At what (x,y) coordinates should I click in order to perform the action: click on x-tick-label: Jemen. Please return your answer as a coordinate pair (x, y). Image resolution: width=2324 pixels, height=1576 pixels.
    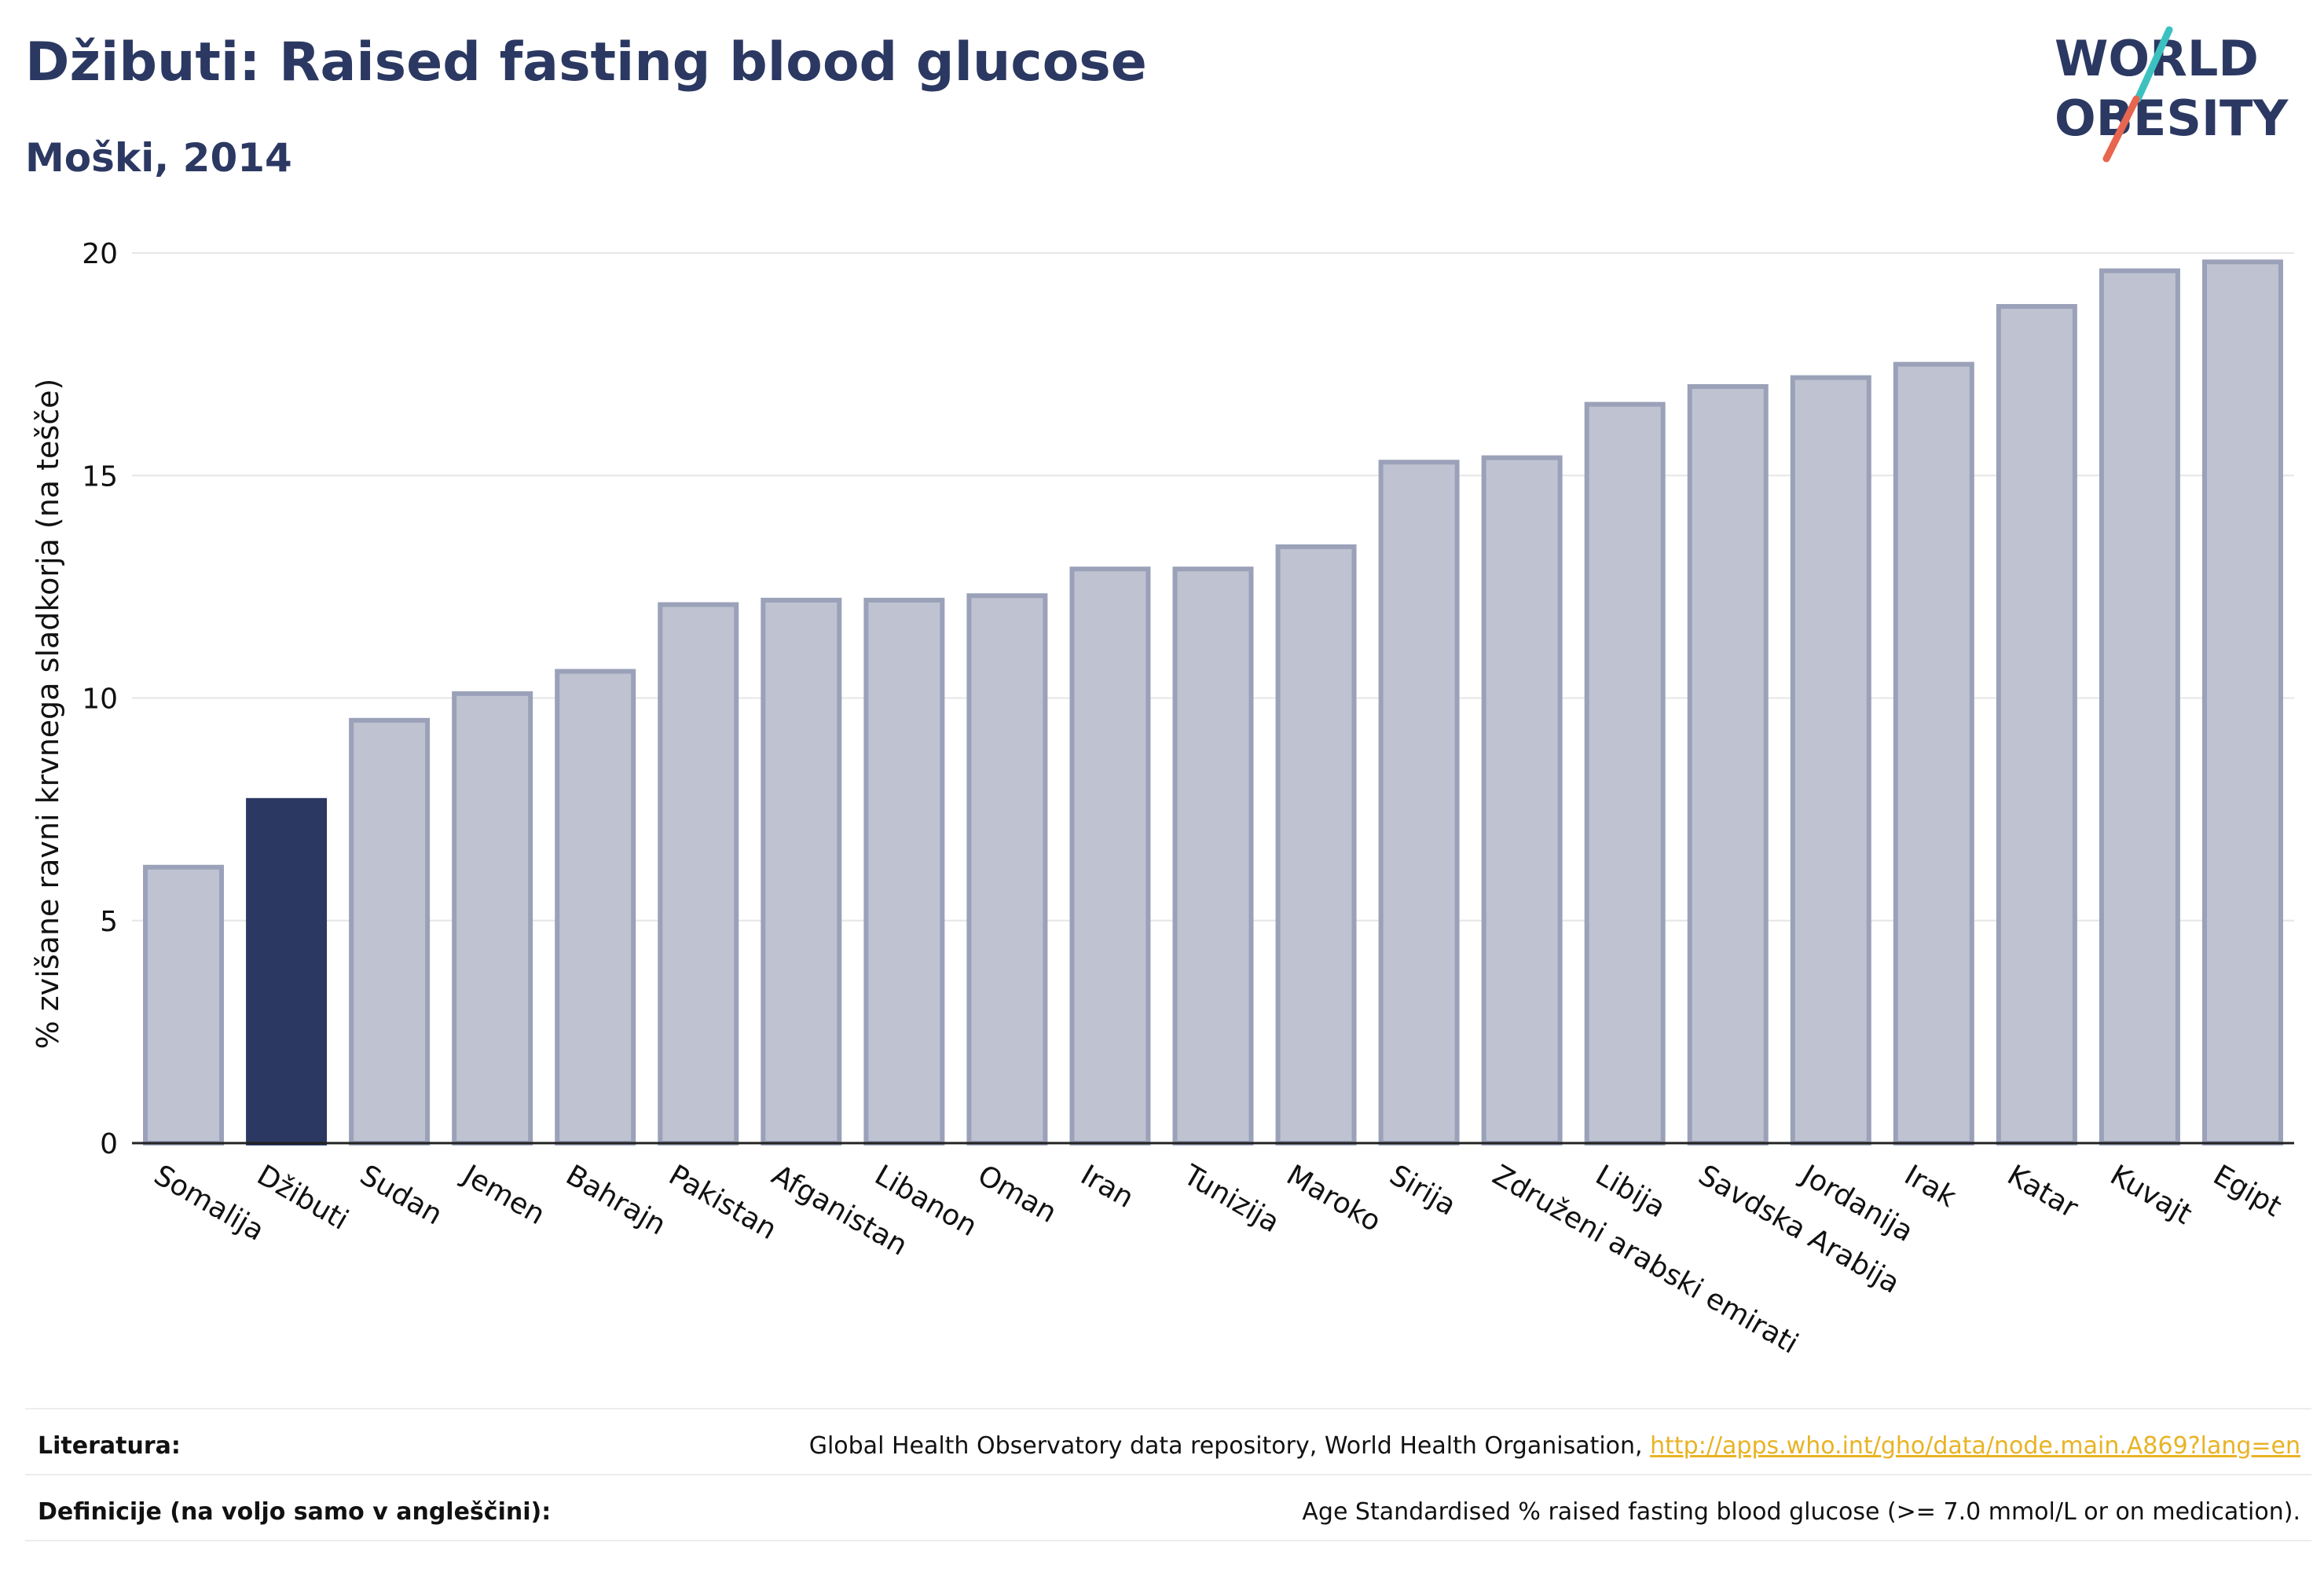
    Looking at the image, I should click on (503, 1194).